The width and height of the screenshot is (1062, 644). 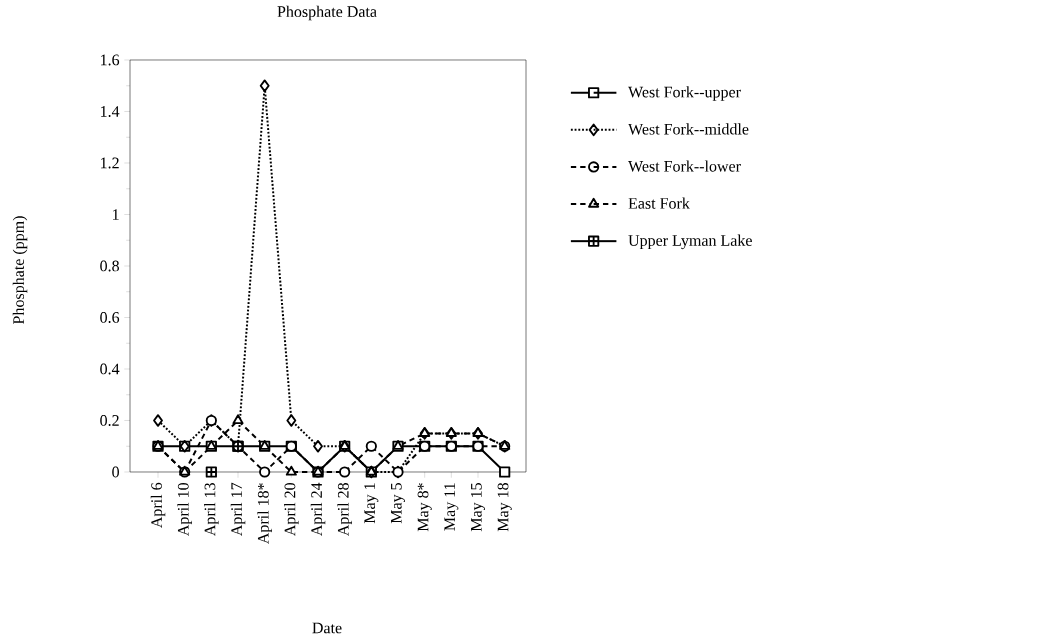 I want to click on x-axis-title: Date, so click(x=327, y=628).